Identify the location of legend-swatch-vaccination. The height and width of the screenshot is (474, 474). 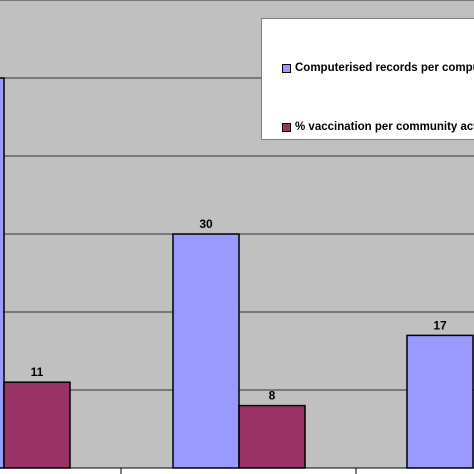
(286, 127).